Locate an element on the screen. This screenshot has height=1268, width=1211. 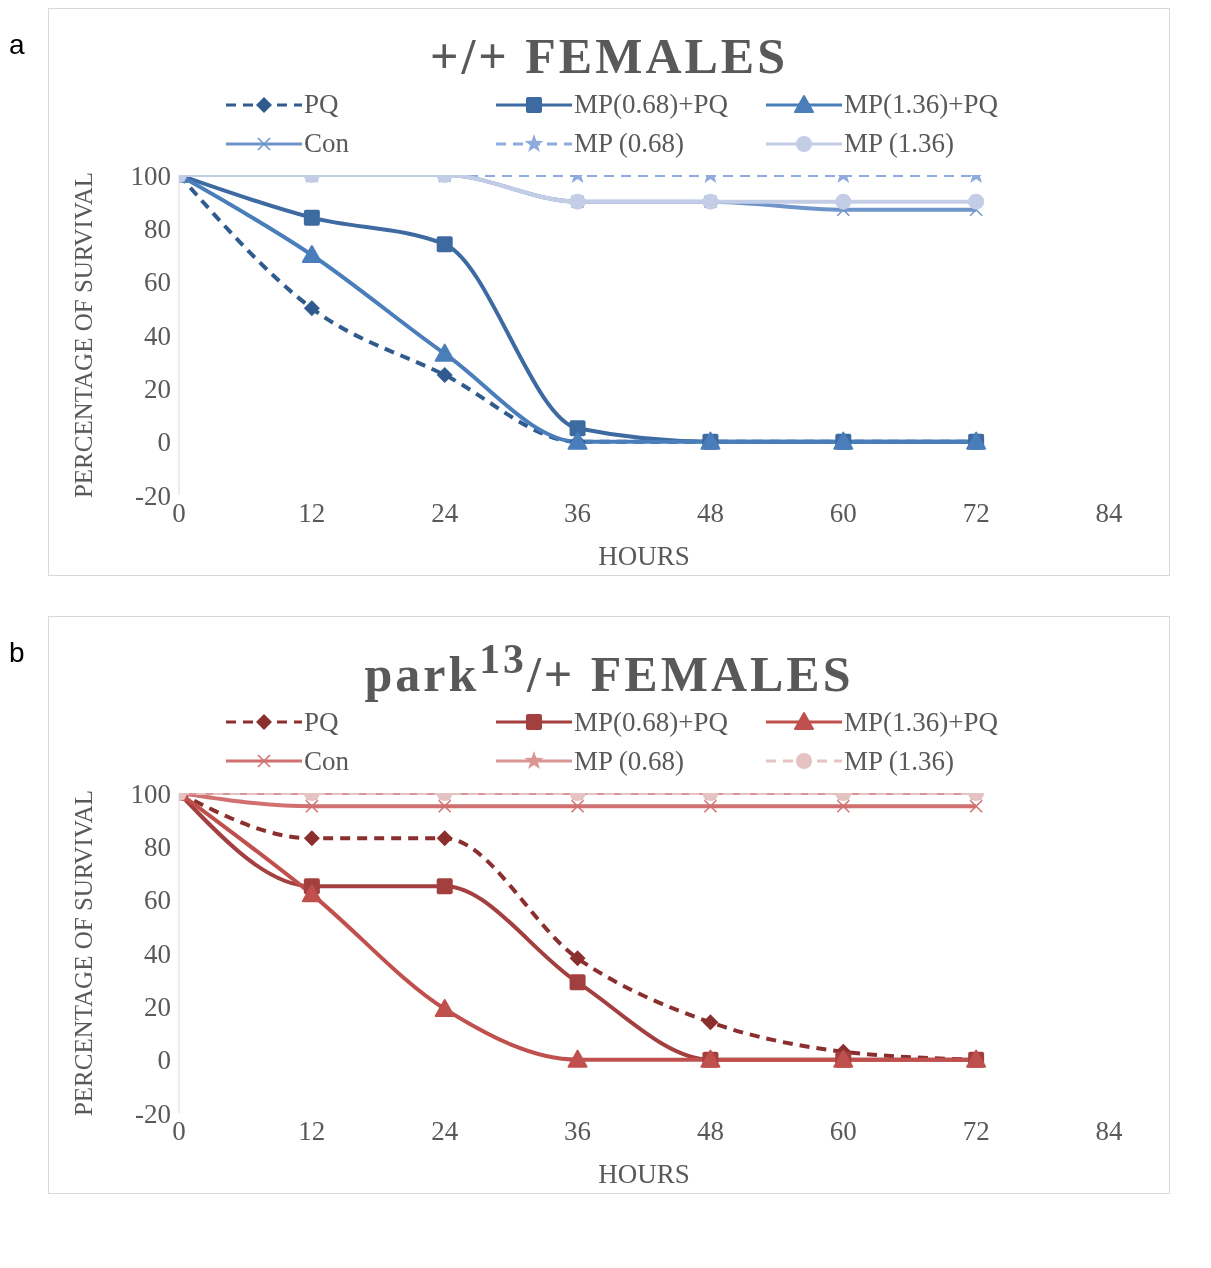
chart-title: +/+ FEMALES is located at coordinates (609, 56).